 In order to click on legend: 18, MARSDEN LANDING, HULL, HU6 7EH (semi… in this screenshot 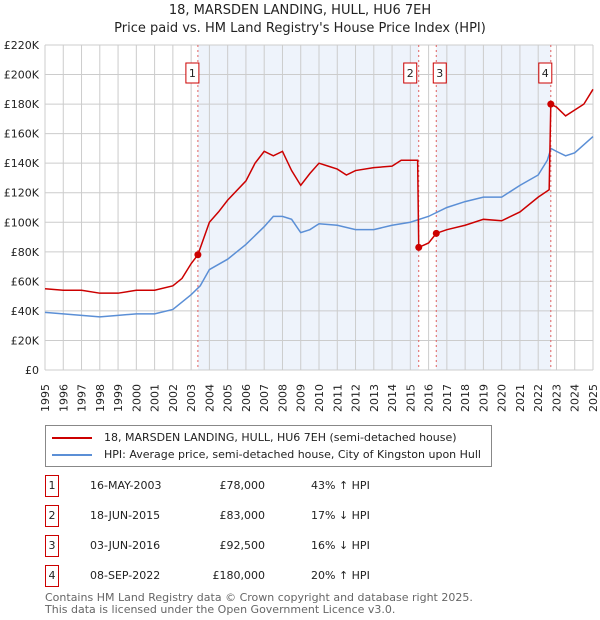, I will do `click(268, 446)`.